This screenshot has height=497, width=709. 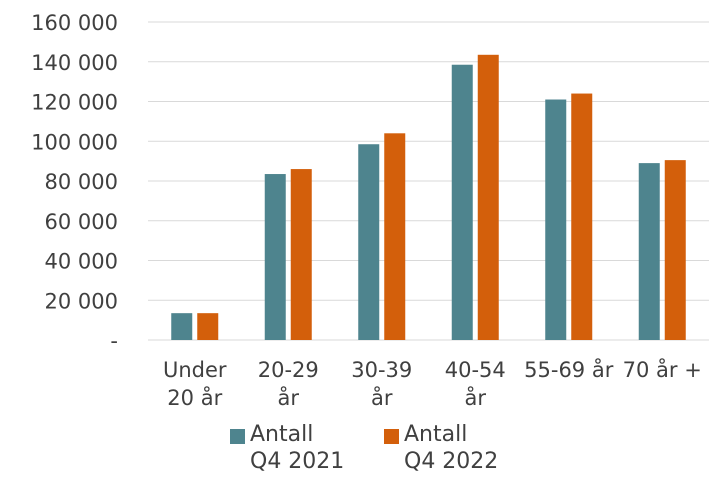 What do you see at coordinates (74, 142) in the screenshot?
I see `y-tick-label-100000: 100 000` at bounding box center [74, 142].